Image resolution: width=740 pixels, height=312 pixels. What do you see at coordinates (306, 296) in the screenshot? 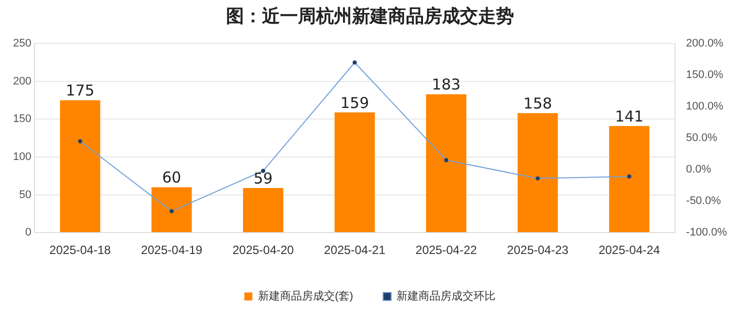
I see `legend-label: 新建商品房成交(套)` at bounding box center [306, 296].